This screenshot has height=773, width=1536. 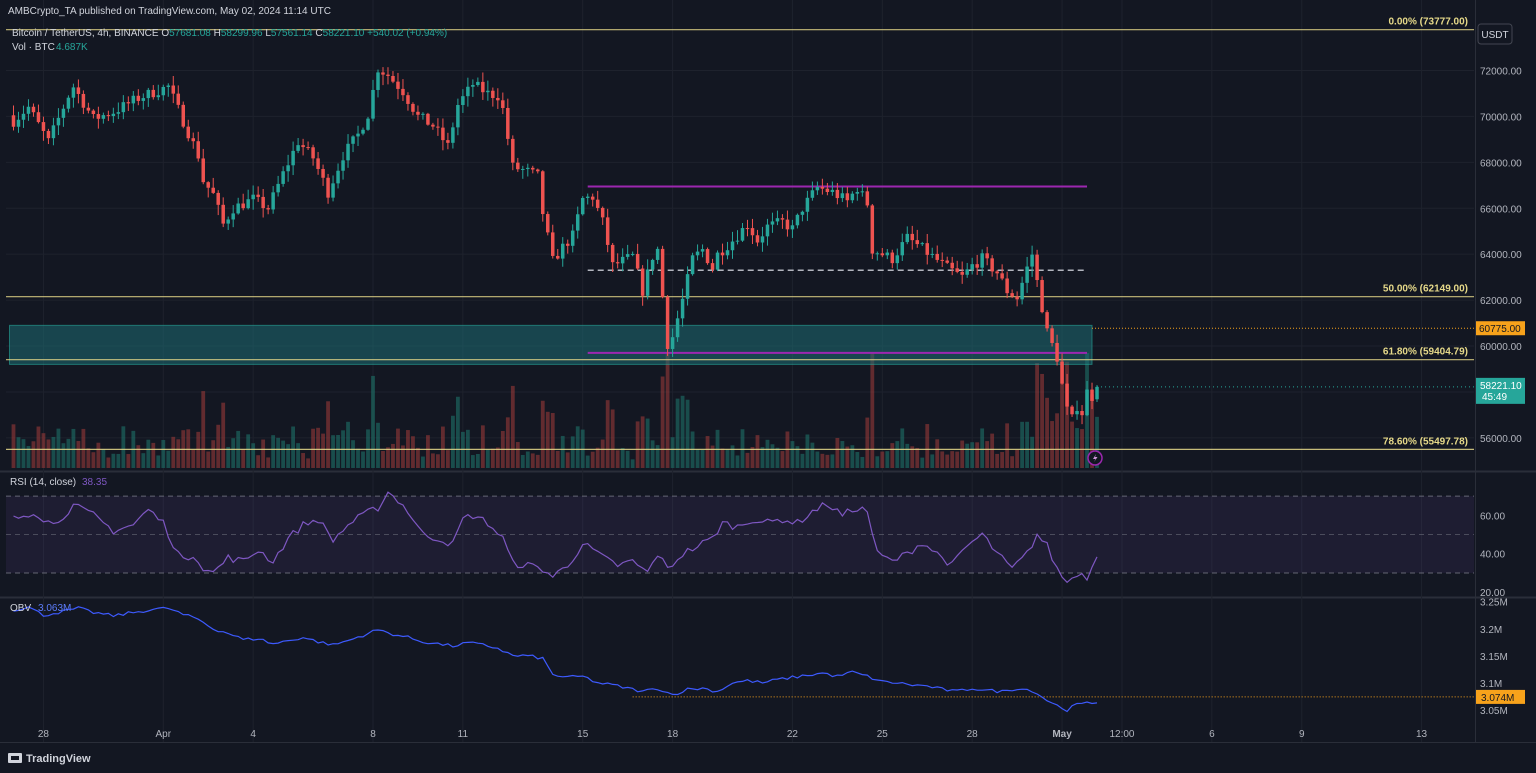 I want to click on currency-button, so click(x=1495, y=34).